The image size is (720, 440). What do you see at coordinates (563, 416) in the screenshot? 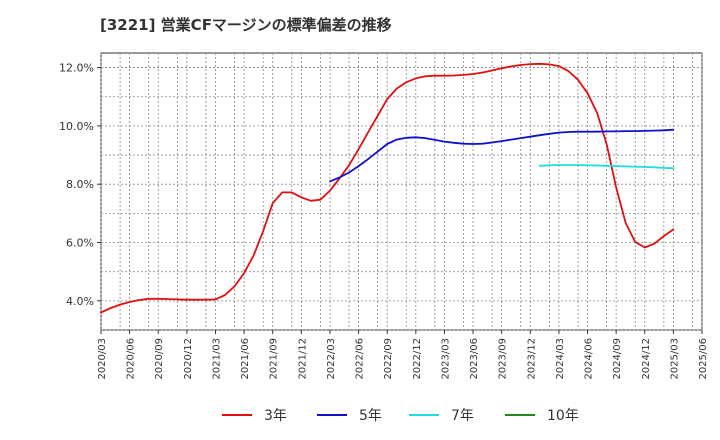
I see `legend-label-4: 10年` at bounding box center [563, 416].